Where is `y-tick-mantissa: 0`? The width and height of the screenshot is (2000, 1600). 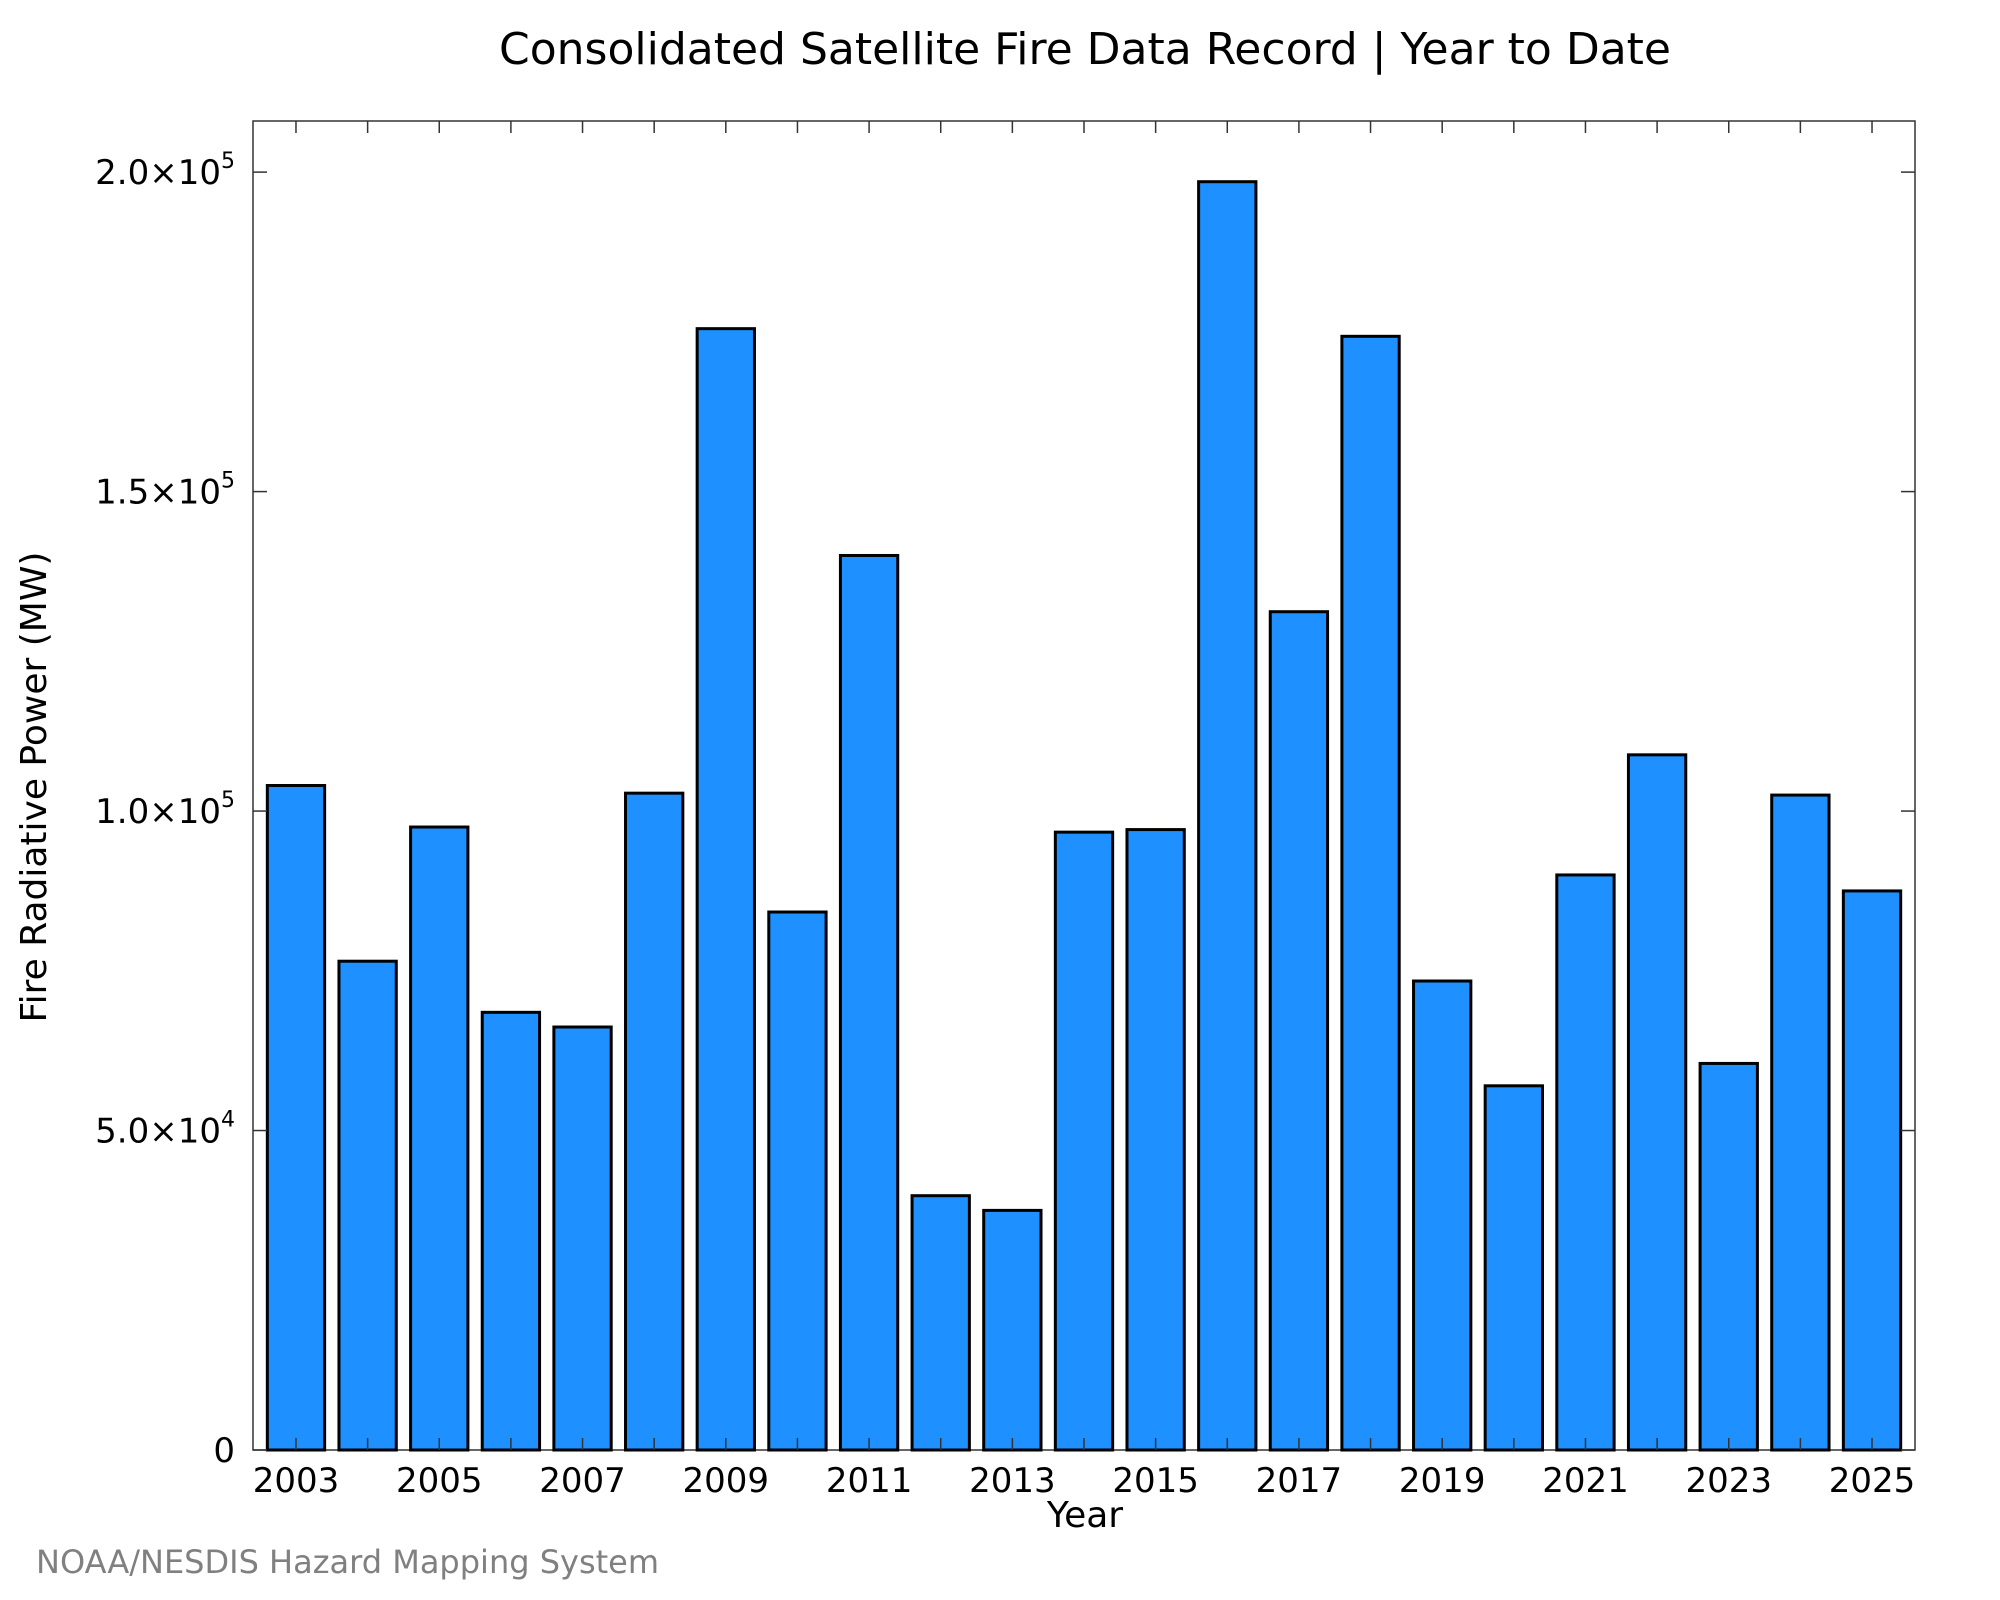
y-tick-mantissa: 0 is located at coordinates (224, 1451).